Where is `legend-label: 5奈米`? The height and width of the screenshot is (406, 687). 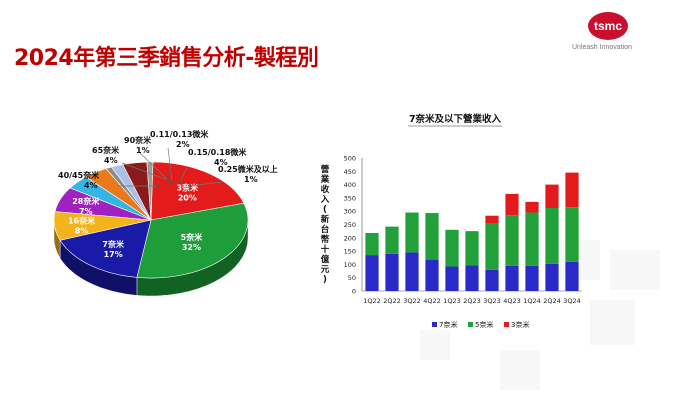 legend-label: 5奈米 is located at coordinates (484, 324).